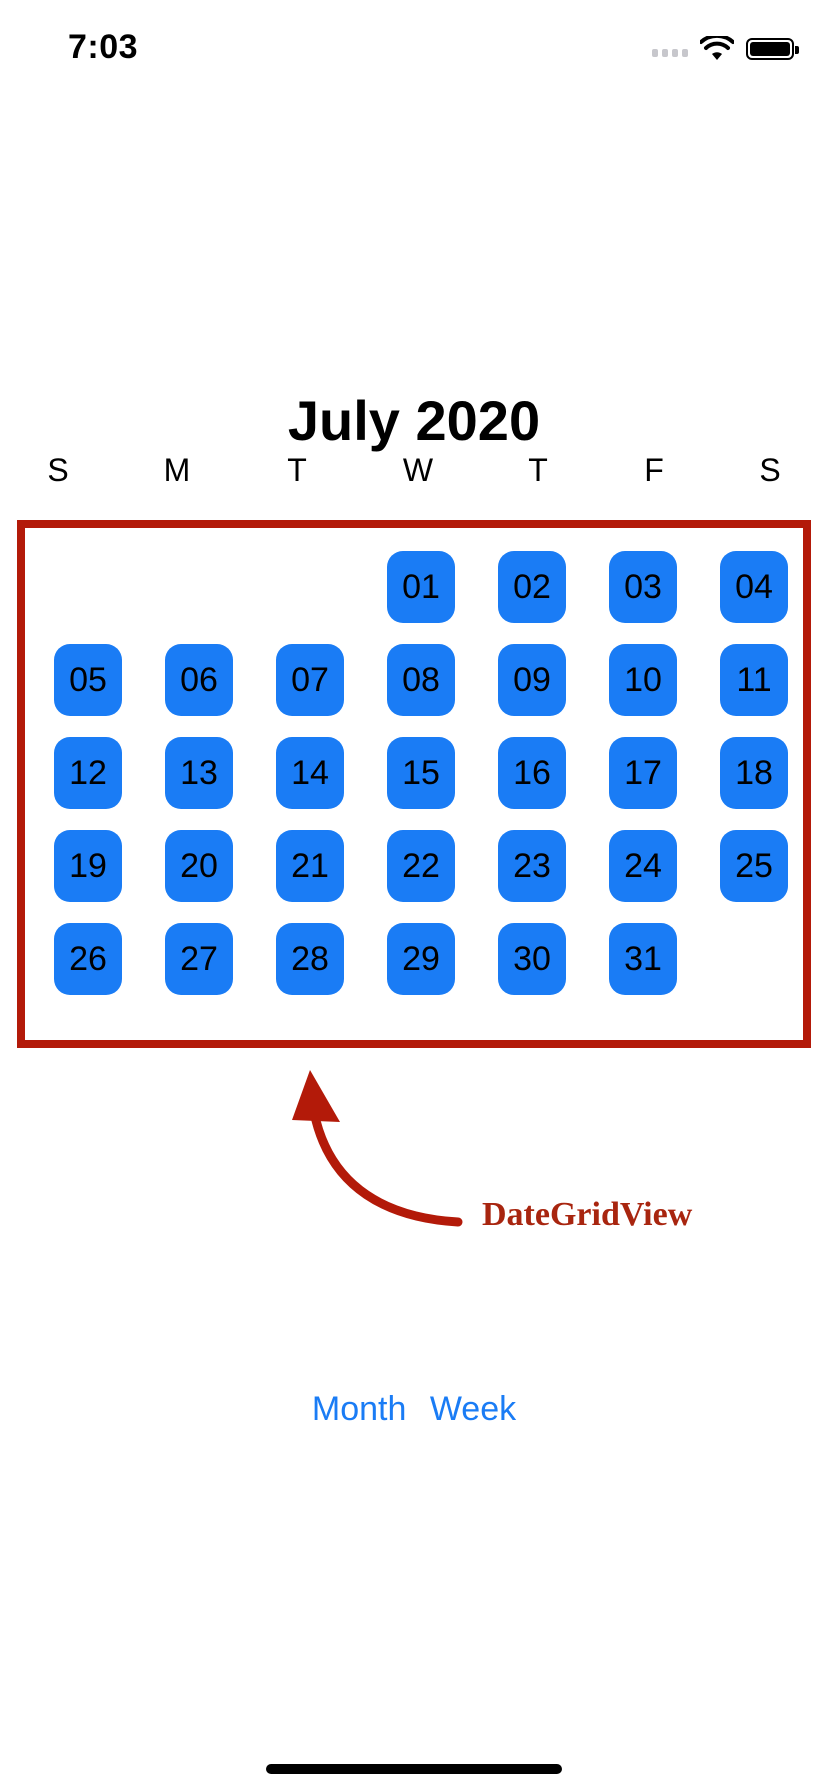 This screenshot has height=1792, width=828. I want to click on date-cell: 24, so click(643, 866).